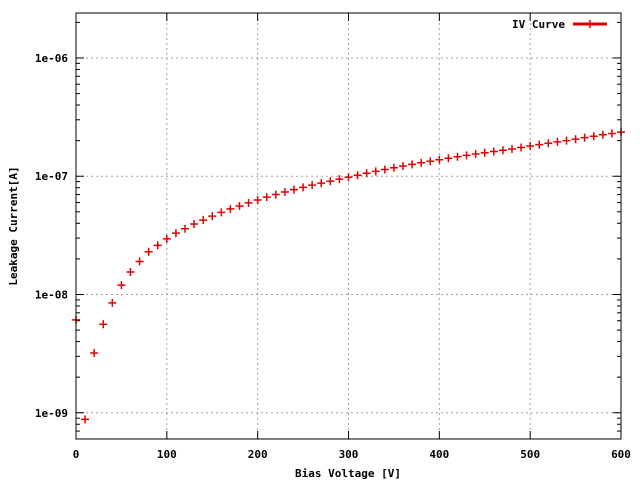 Image resolution: width=640 pixels, height=480 pixels. I want to click on x-tick-label: 500, so click(530, 454).